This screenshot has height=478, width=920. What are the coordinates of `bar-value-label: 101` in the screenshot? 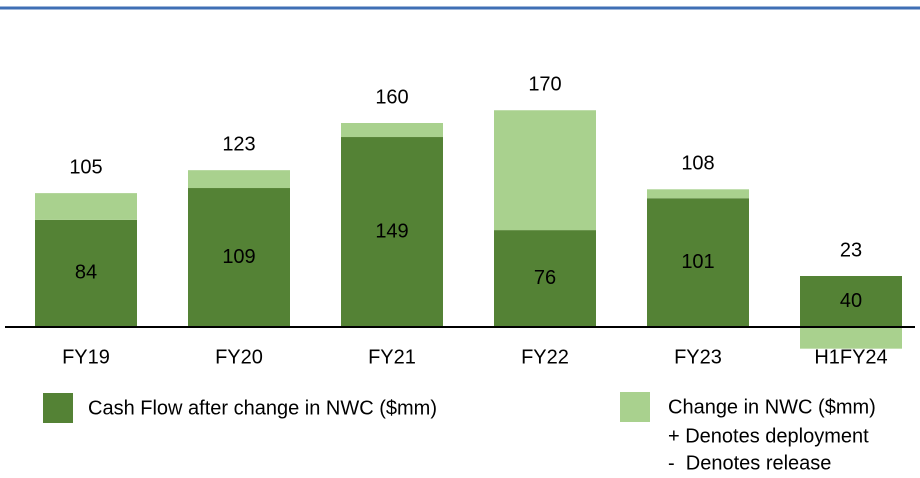 It's located at (697, 262).